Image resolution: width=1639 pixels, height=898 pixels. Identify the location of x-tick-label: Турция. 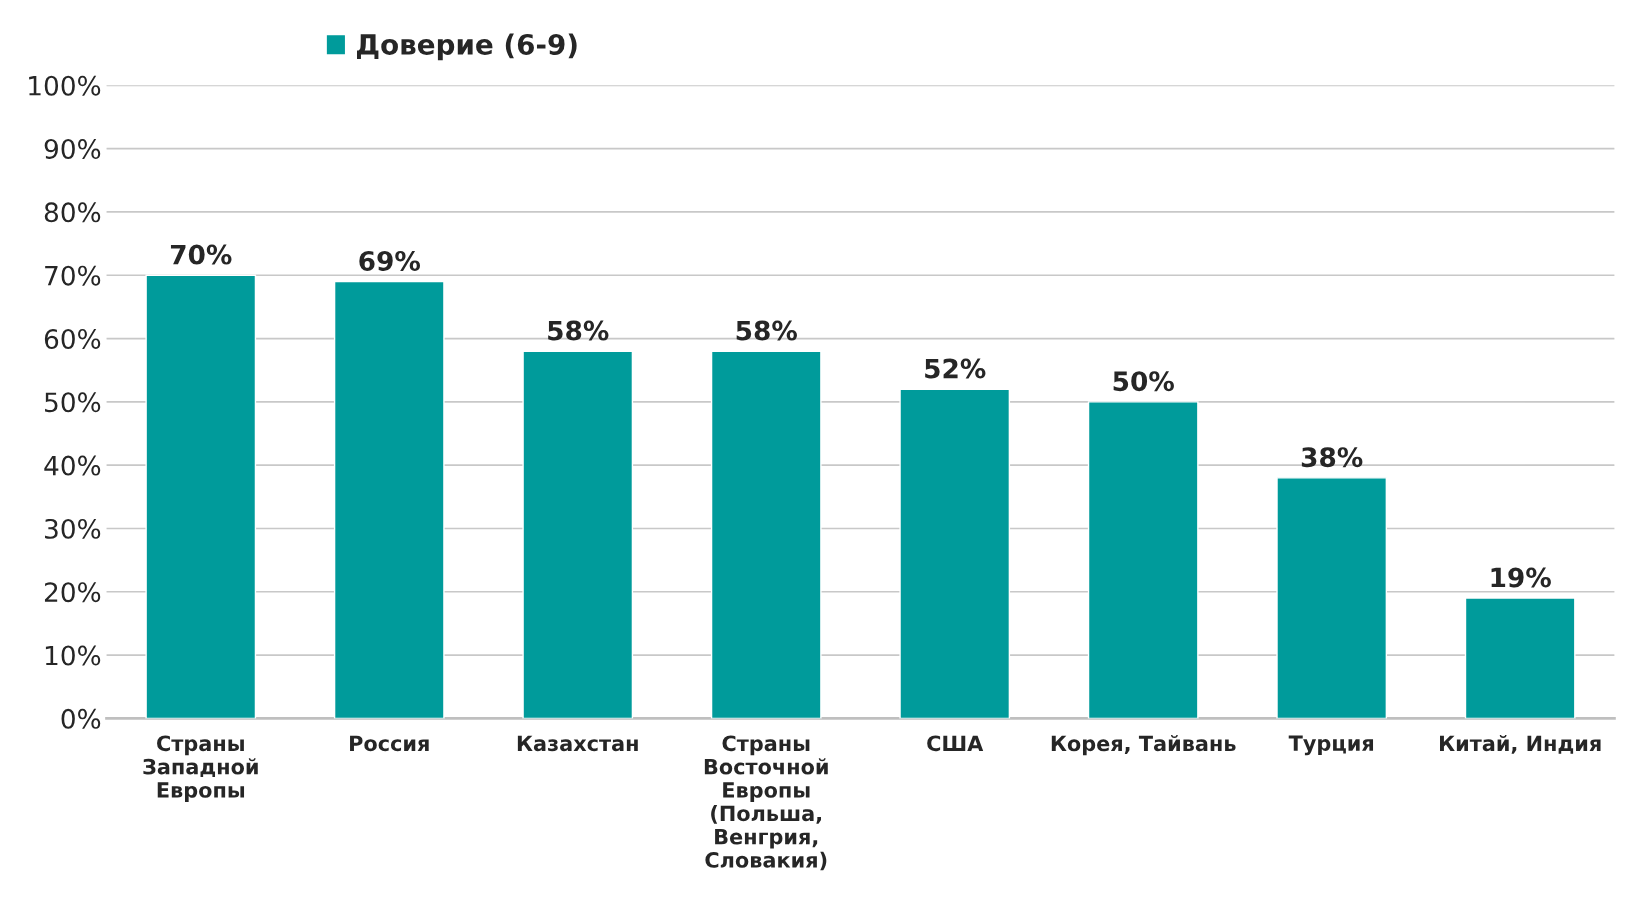
(1331, 745).